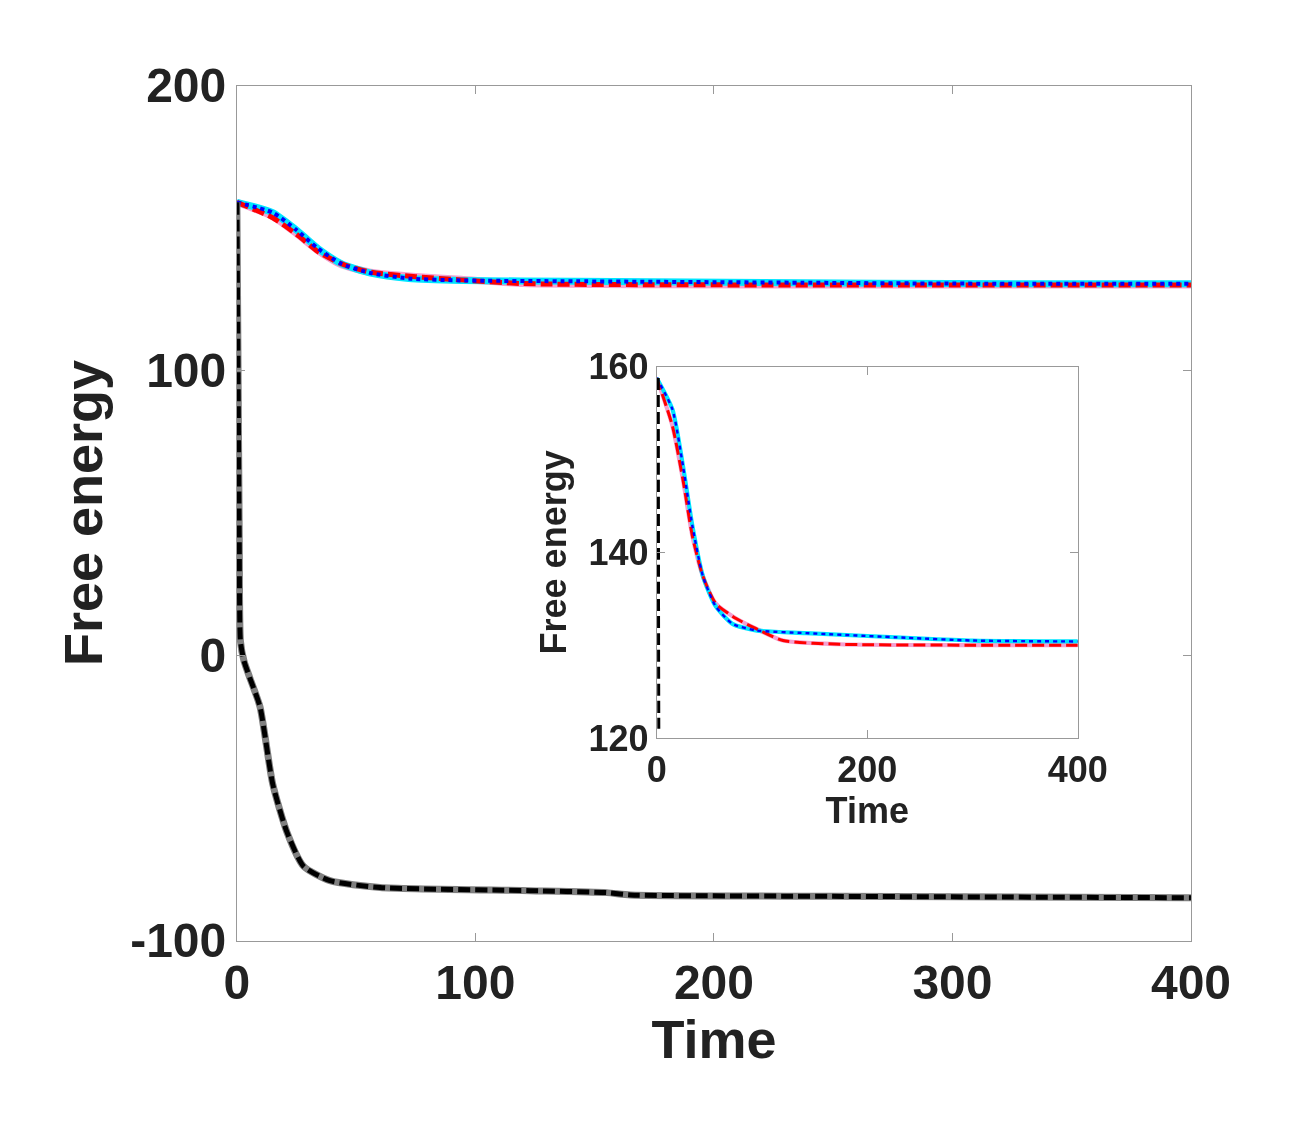  What do you see at coordinates (618, 738) in the screenshot?
I see `y-tick-label: 120` at bounding box center [618, 738].